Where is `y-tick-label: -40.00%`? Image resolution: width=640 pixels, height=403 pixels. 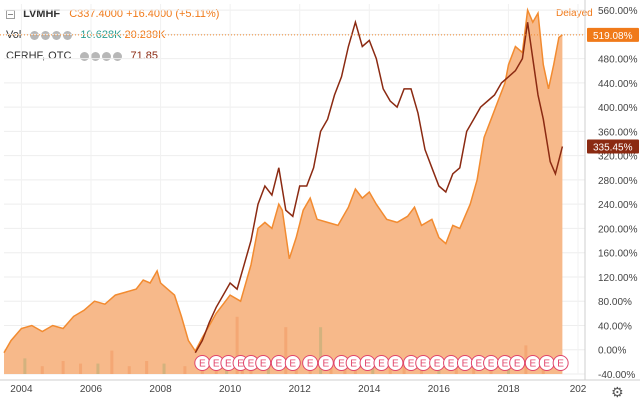
y-tick-label: -40.00% is located at coordinates (616, 375).